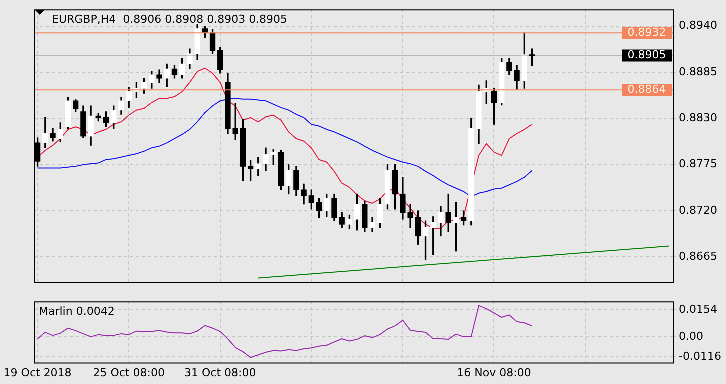  Describe the element at coordinates (77, 311) in the screenshot. I see `chart-title: Marlin 0.0042` at that location.